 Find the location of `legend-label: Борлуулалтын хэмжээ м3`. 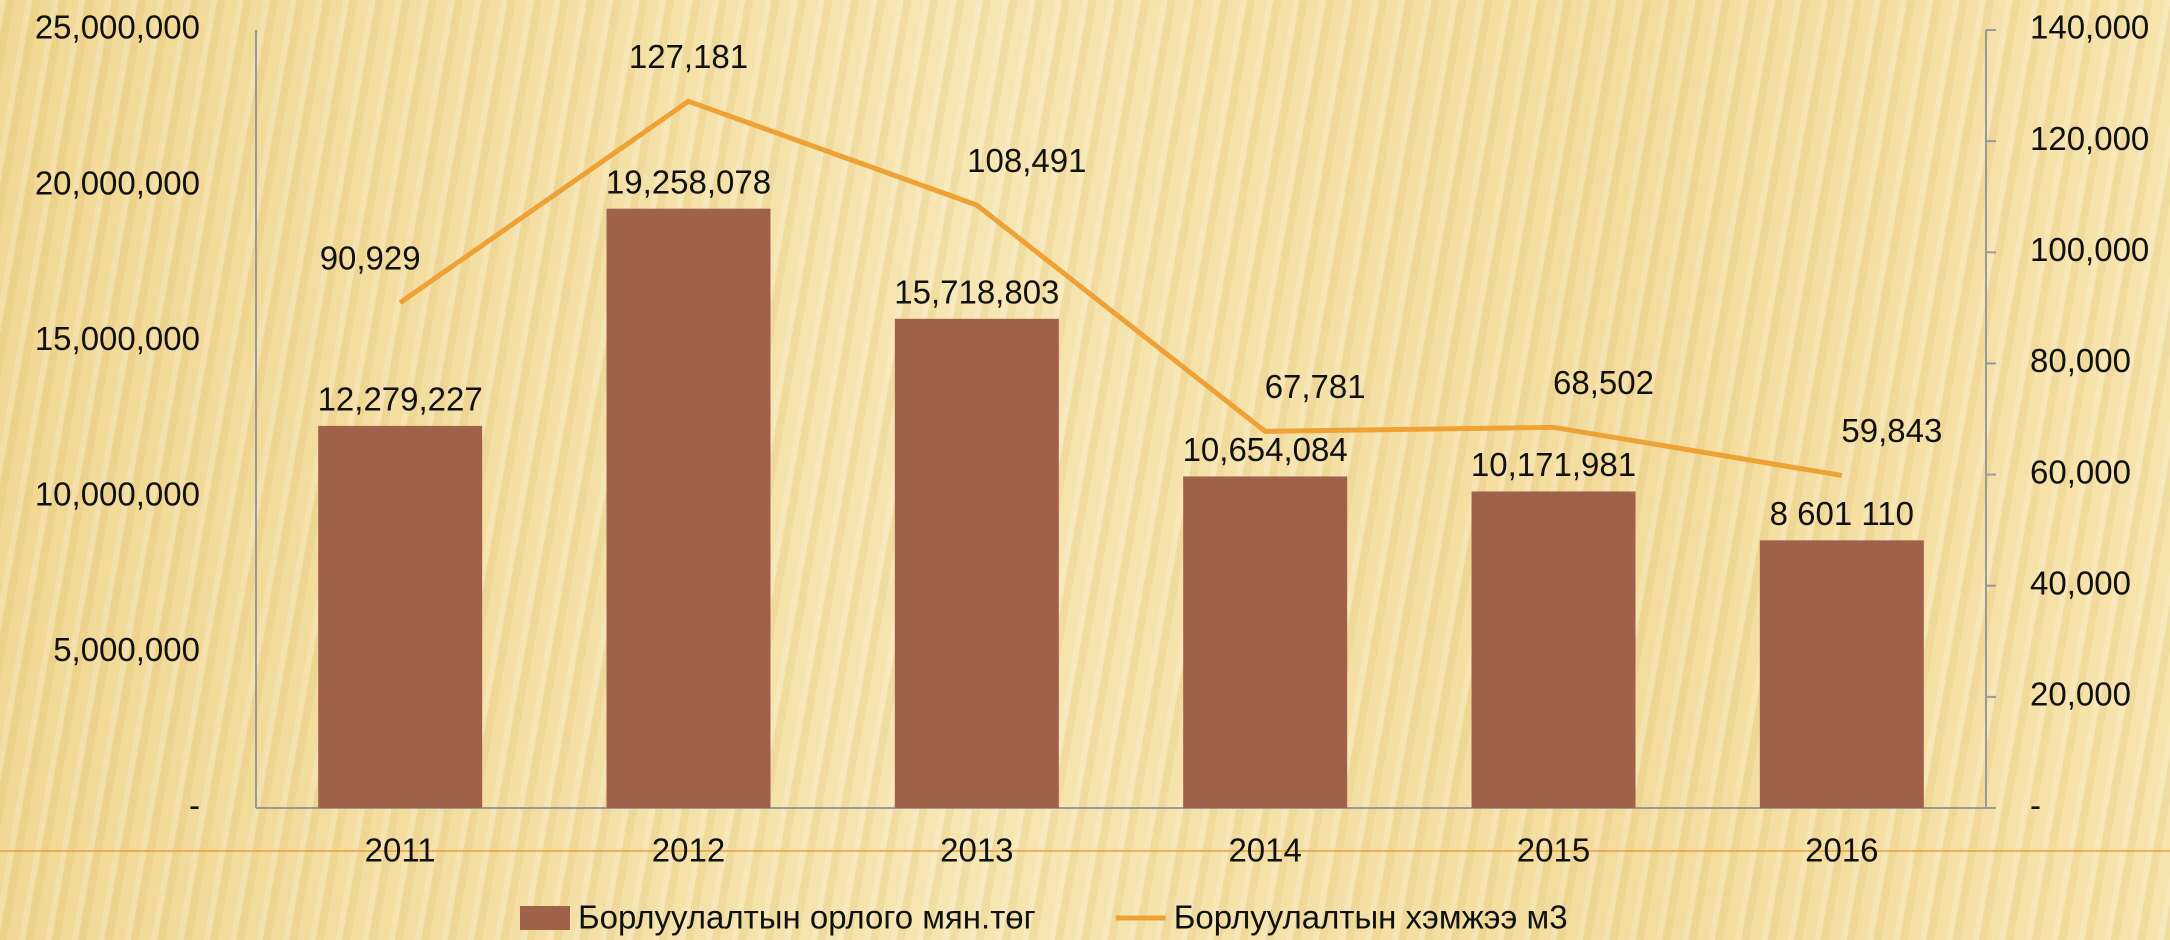

legend-label: Борлуулалтын хэмжээ м3 is located at coordinates (1371, 917).